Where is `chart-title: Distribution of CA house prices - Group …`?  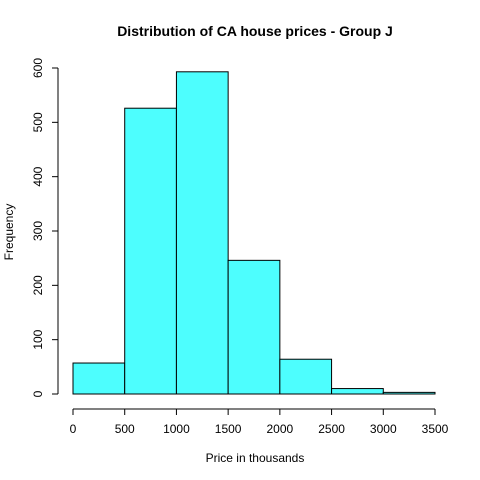 chart-title: Distribution of CA house prices - Group … is located at coordinates (255, 31).